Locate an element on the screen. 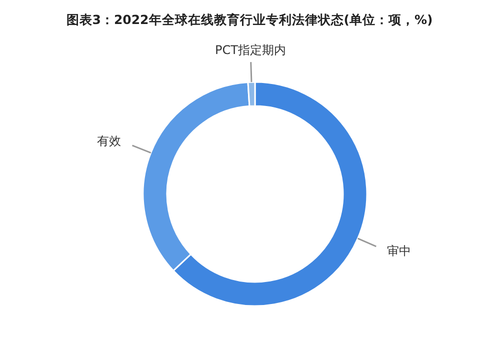 The height and width of the screenshot is (359, 499). slice-label: PCT指定期内 is located at coordinates (250, 50).